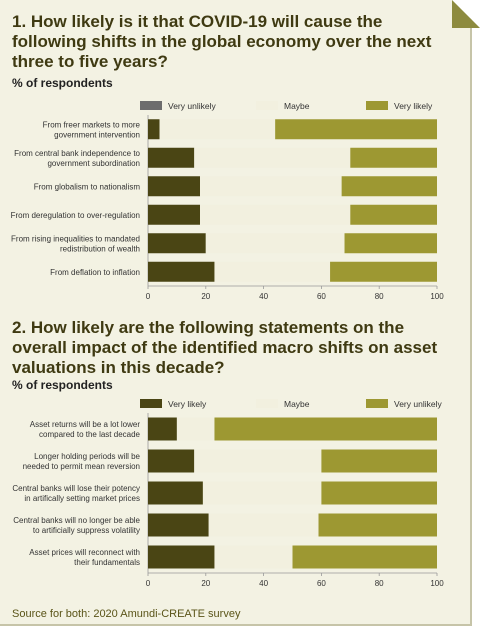 The width and height of the screenshot is (480, 634). What do you see at coordinates (85, 424) in the screenshot?
I see `category-label: Asset returns will be a lot lower` at bounding box center [85, 424].